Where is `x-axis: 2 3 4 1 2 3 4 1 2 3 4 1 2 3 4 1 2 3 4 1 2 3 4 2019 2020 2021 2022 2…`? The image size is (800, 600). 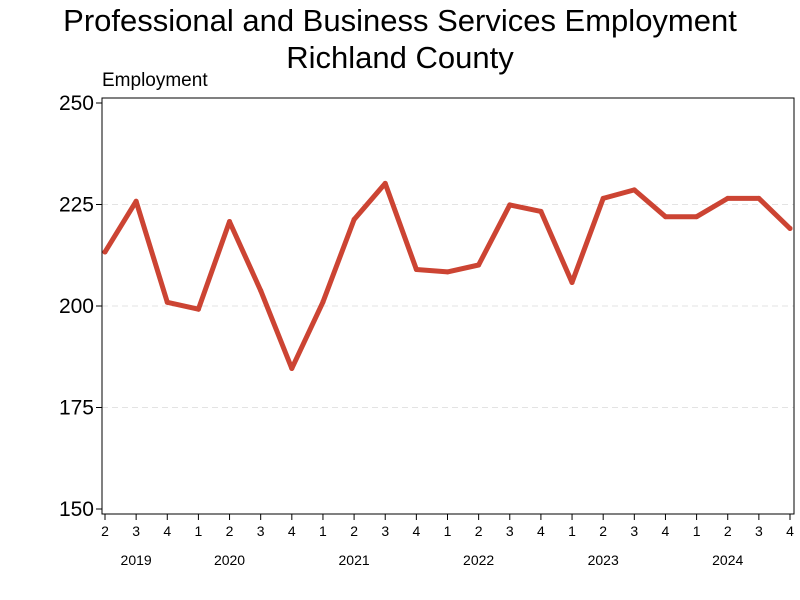 x-axis: 2 3 4 1 2 3 4 1 2 3 4 1 2 3 4 1 2 3 4 1 2 3 4 2019 2020 2021 2022 2… is located at coordinates (447, 541).